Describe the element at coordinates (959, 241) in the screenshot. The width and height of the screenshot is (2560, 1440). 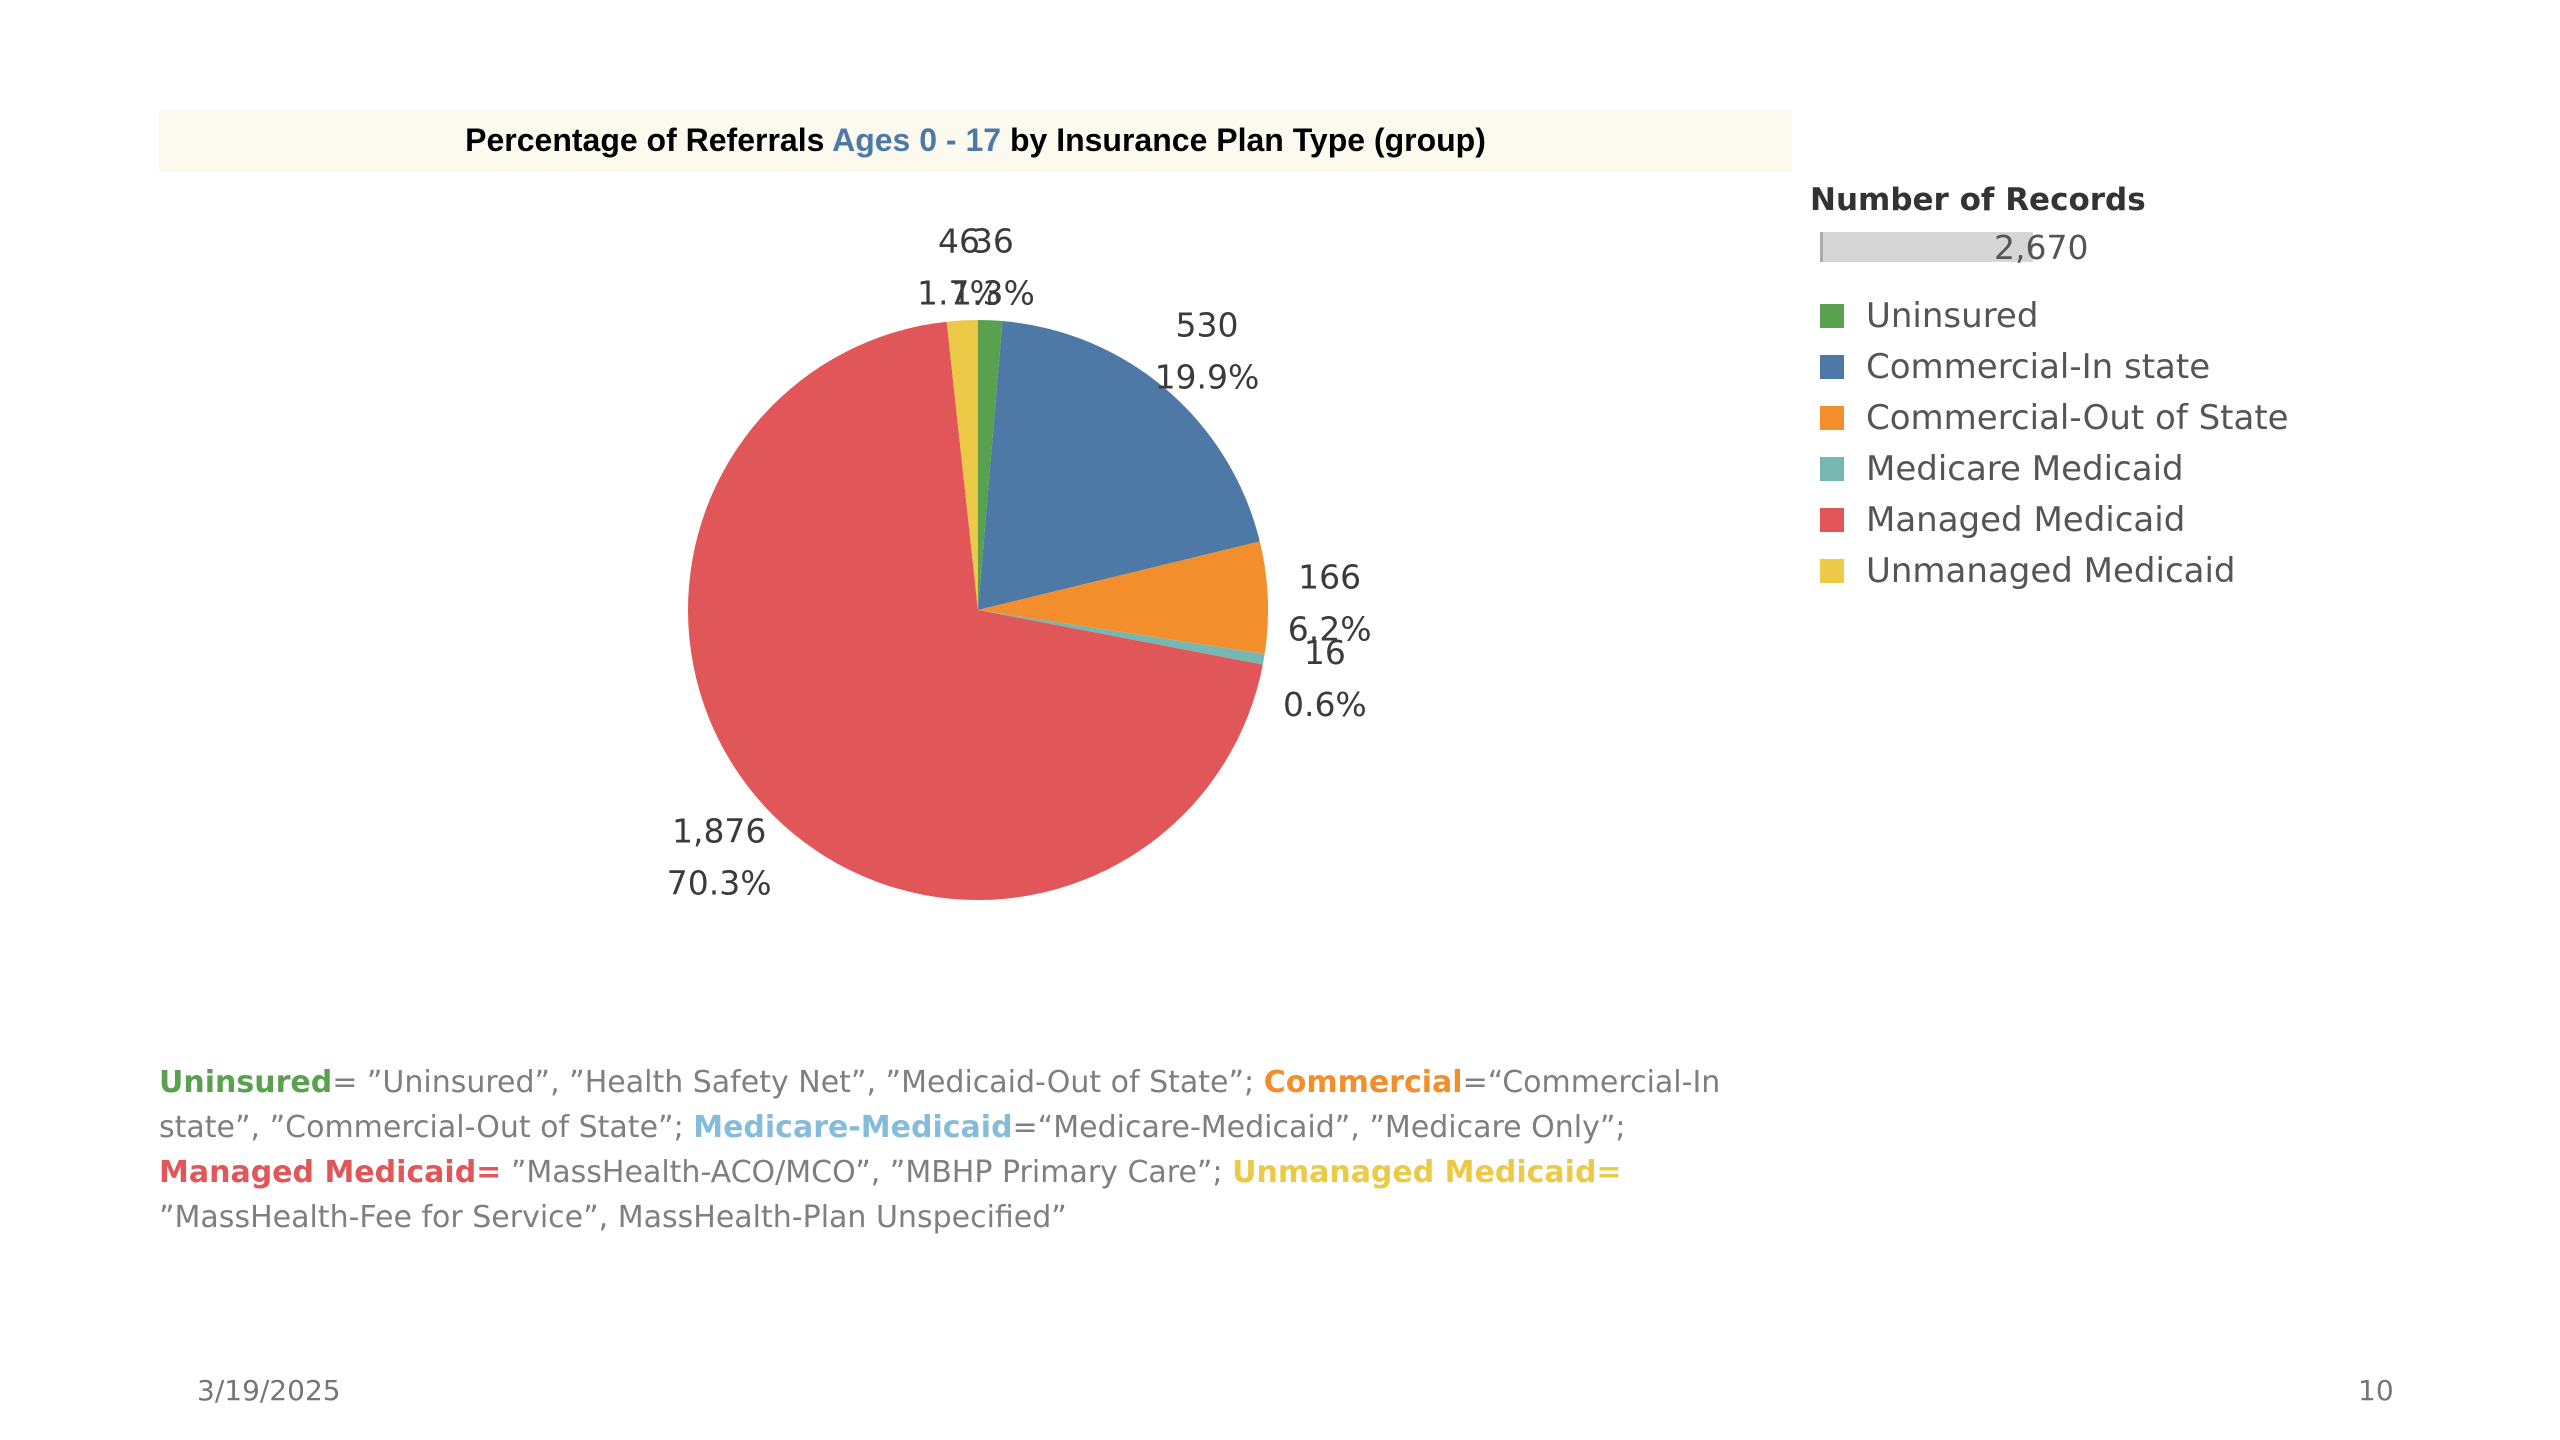
I see `pie-value-label-unmanaged-medicaid: 46` at that location.